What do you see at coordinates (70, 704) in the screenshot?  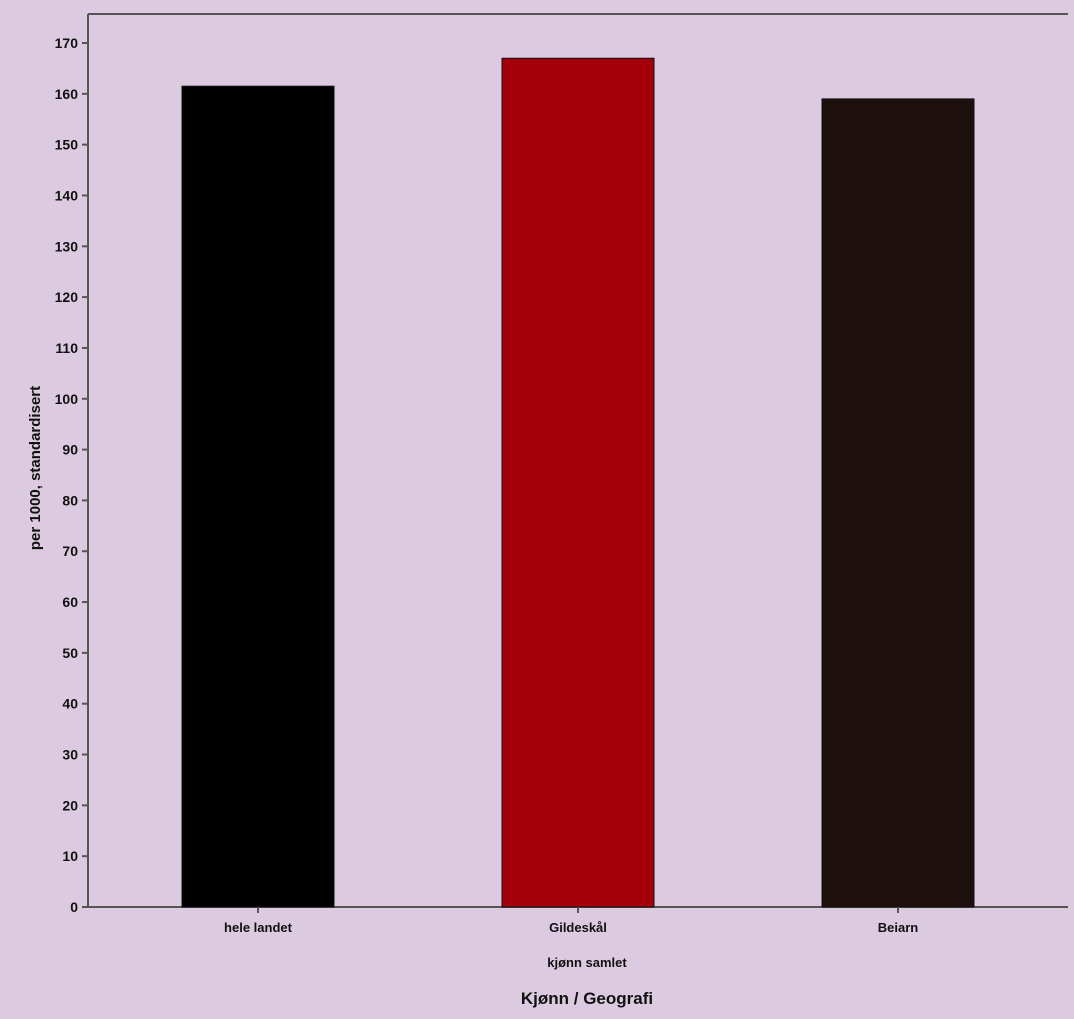 I see `y-tick-label: 40` at bounding box center [70, 704].